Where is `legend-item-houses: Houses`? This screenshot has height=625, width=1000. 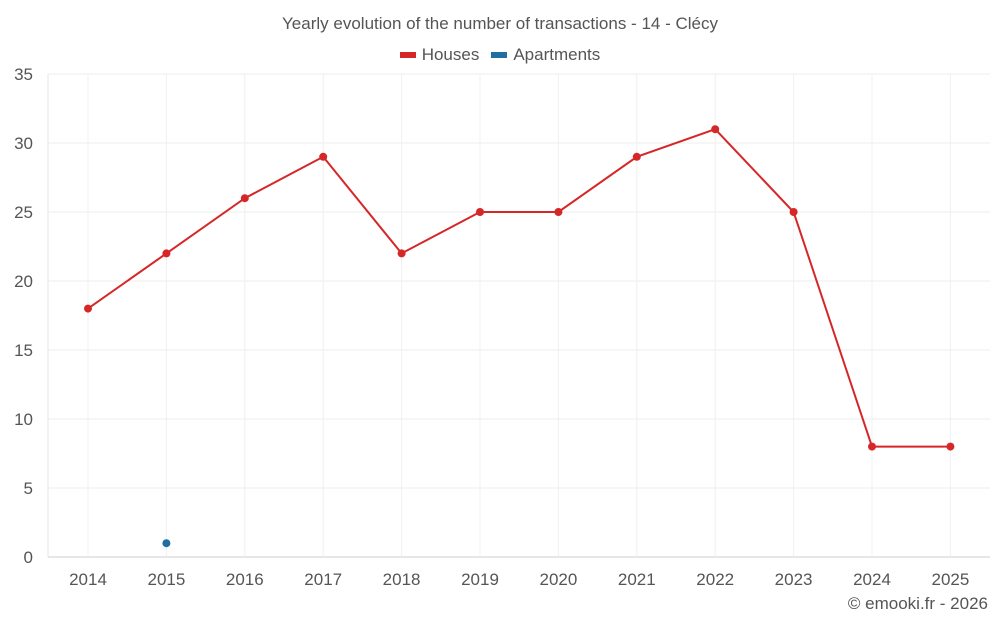
legend-item-houses: Houses is located at coordinates (439, 55).